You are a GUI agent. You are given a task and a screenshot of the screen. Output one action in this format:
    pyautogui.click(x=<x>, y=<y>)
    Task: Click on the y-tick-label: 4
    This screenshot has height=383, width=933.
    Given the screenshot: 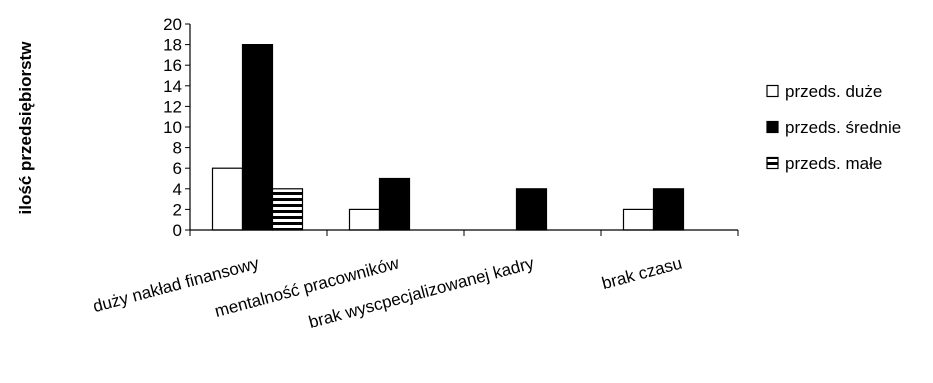 What is the action you would take?
    pyautogui.click(x=177, y=189)
    